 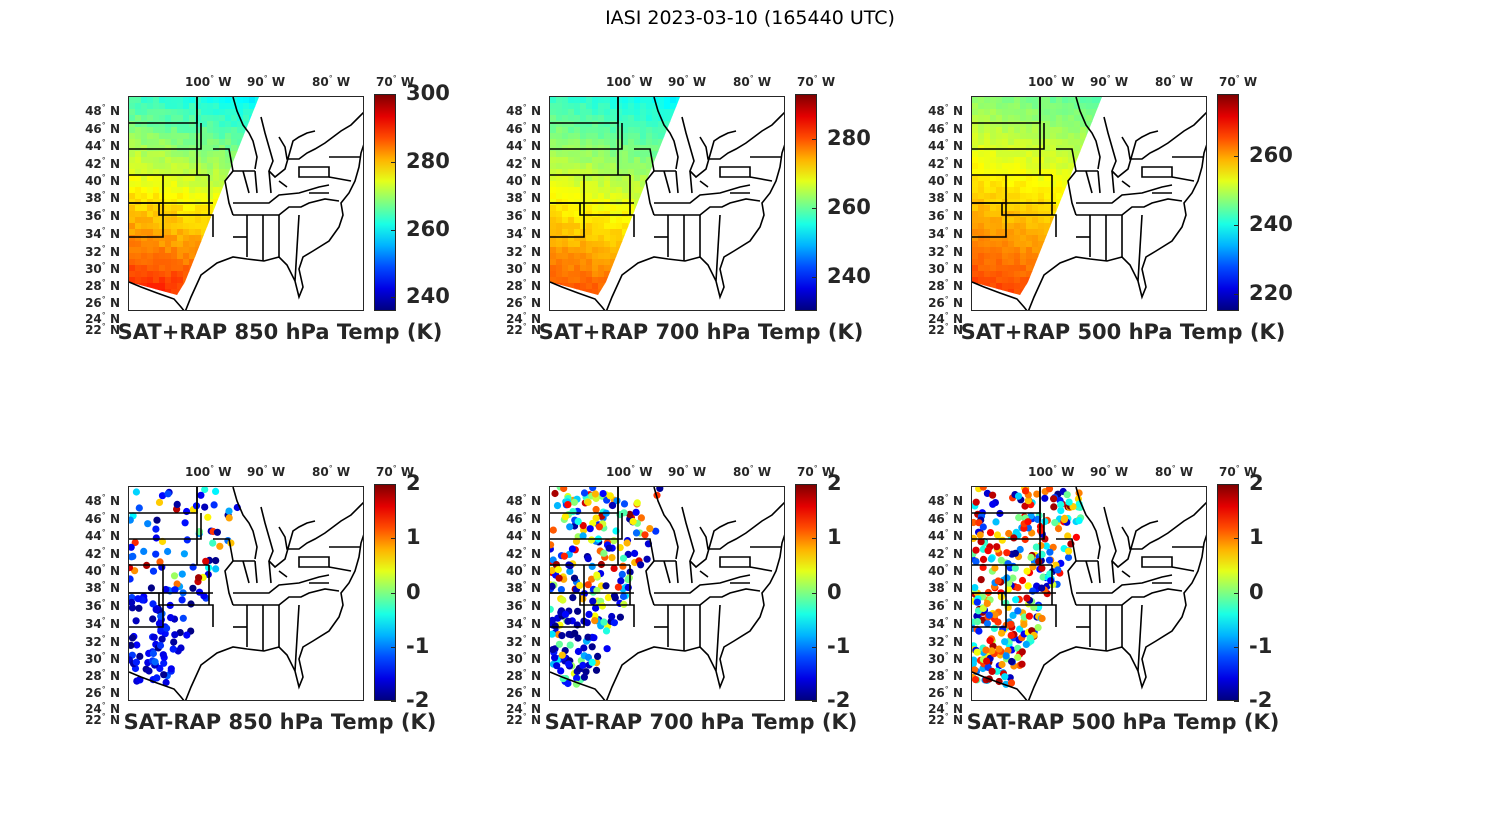 What do you see at coordinates (280, 332) in the screenshot?
I see `panel-title: SAT+RAP 850 hPa Temp (K)` at bounding box center [280, 332].